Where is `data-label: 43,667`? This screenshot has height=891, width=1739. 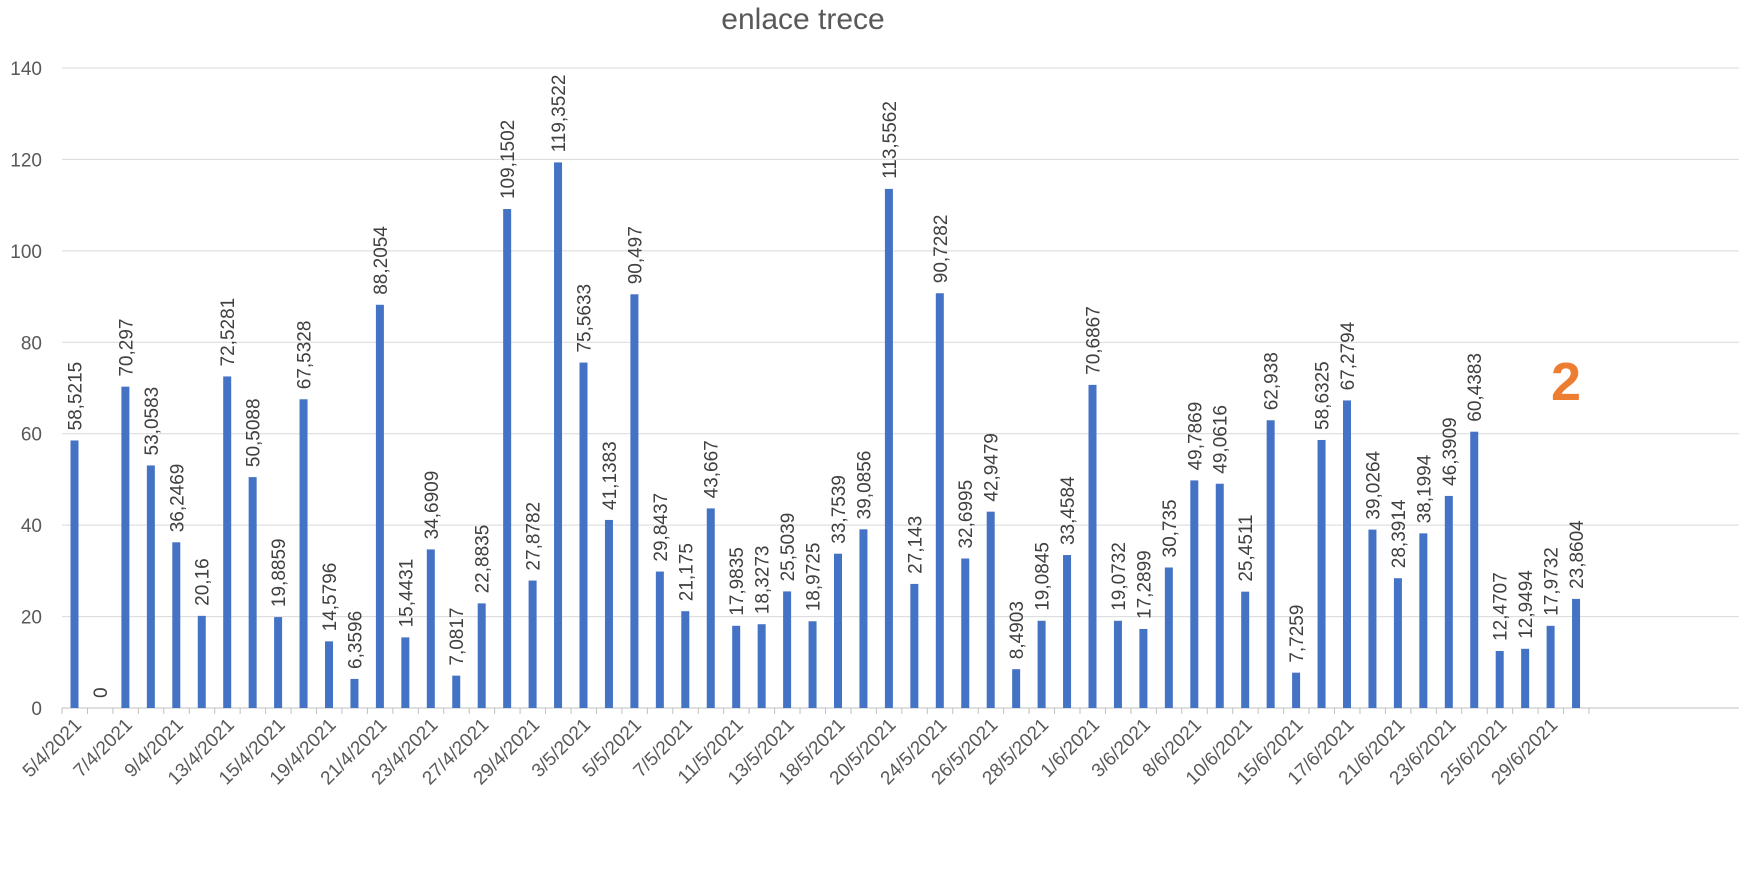 data-label: 43,667 is located at coordinates (712, 469).